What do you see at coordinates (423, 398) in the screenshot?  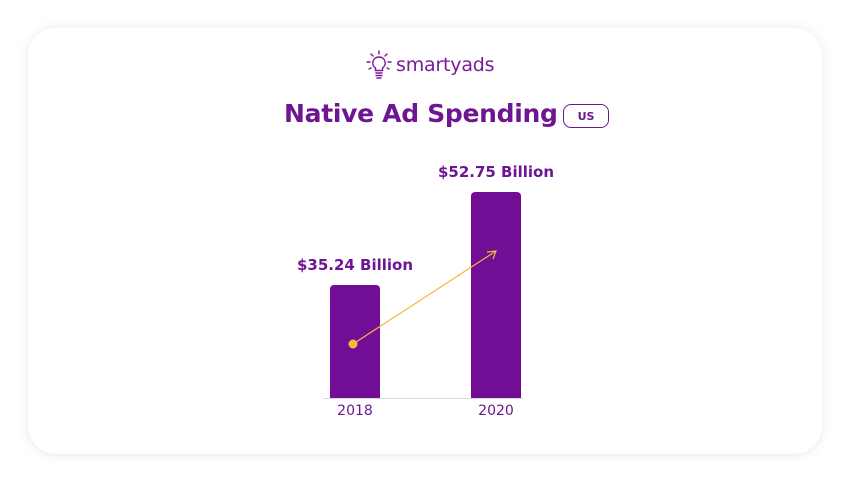 I see `x-axis` at bounding box center [423, 398].